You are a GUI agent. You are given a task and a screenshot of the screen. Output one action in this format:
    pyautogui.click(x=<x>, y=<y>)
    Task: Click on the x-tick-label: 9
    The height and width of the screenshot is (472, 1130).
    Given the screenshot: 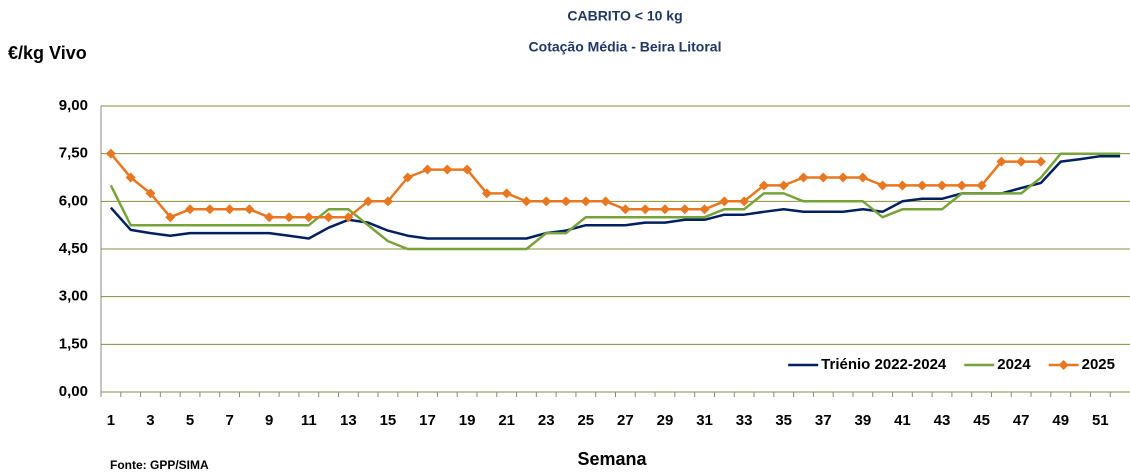 What is the action you would take?
    pyautogui.click(x=269, y=420)
    